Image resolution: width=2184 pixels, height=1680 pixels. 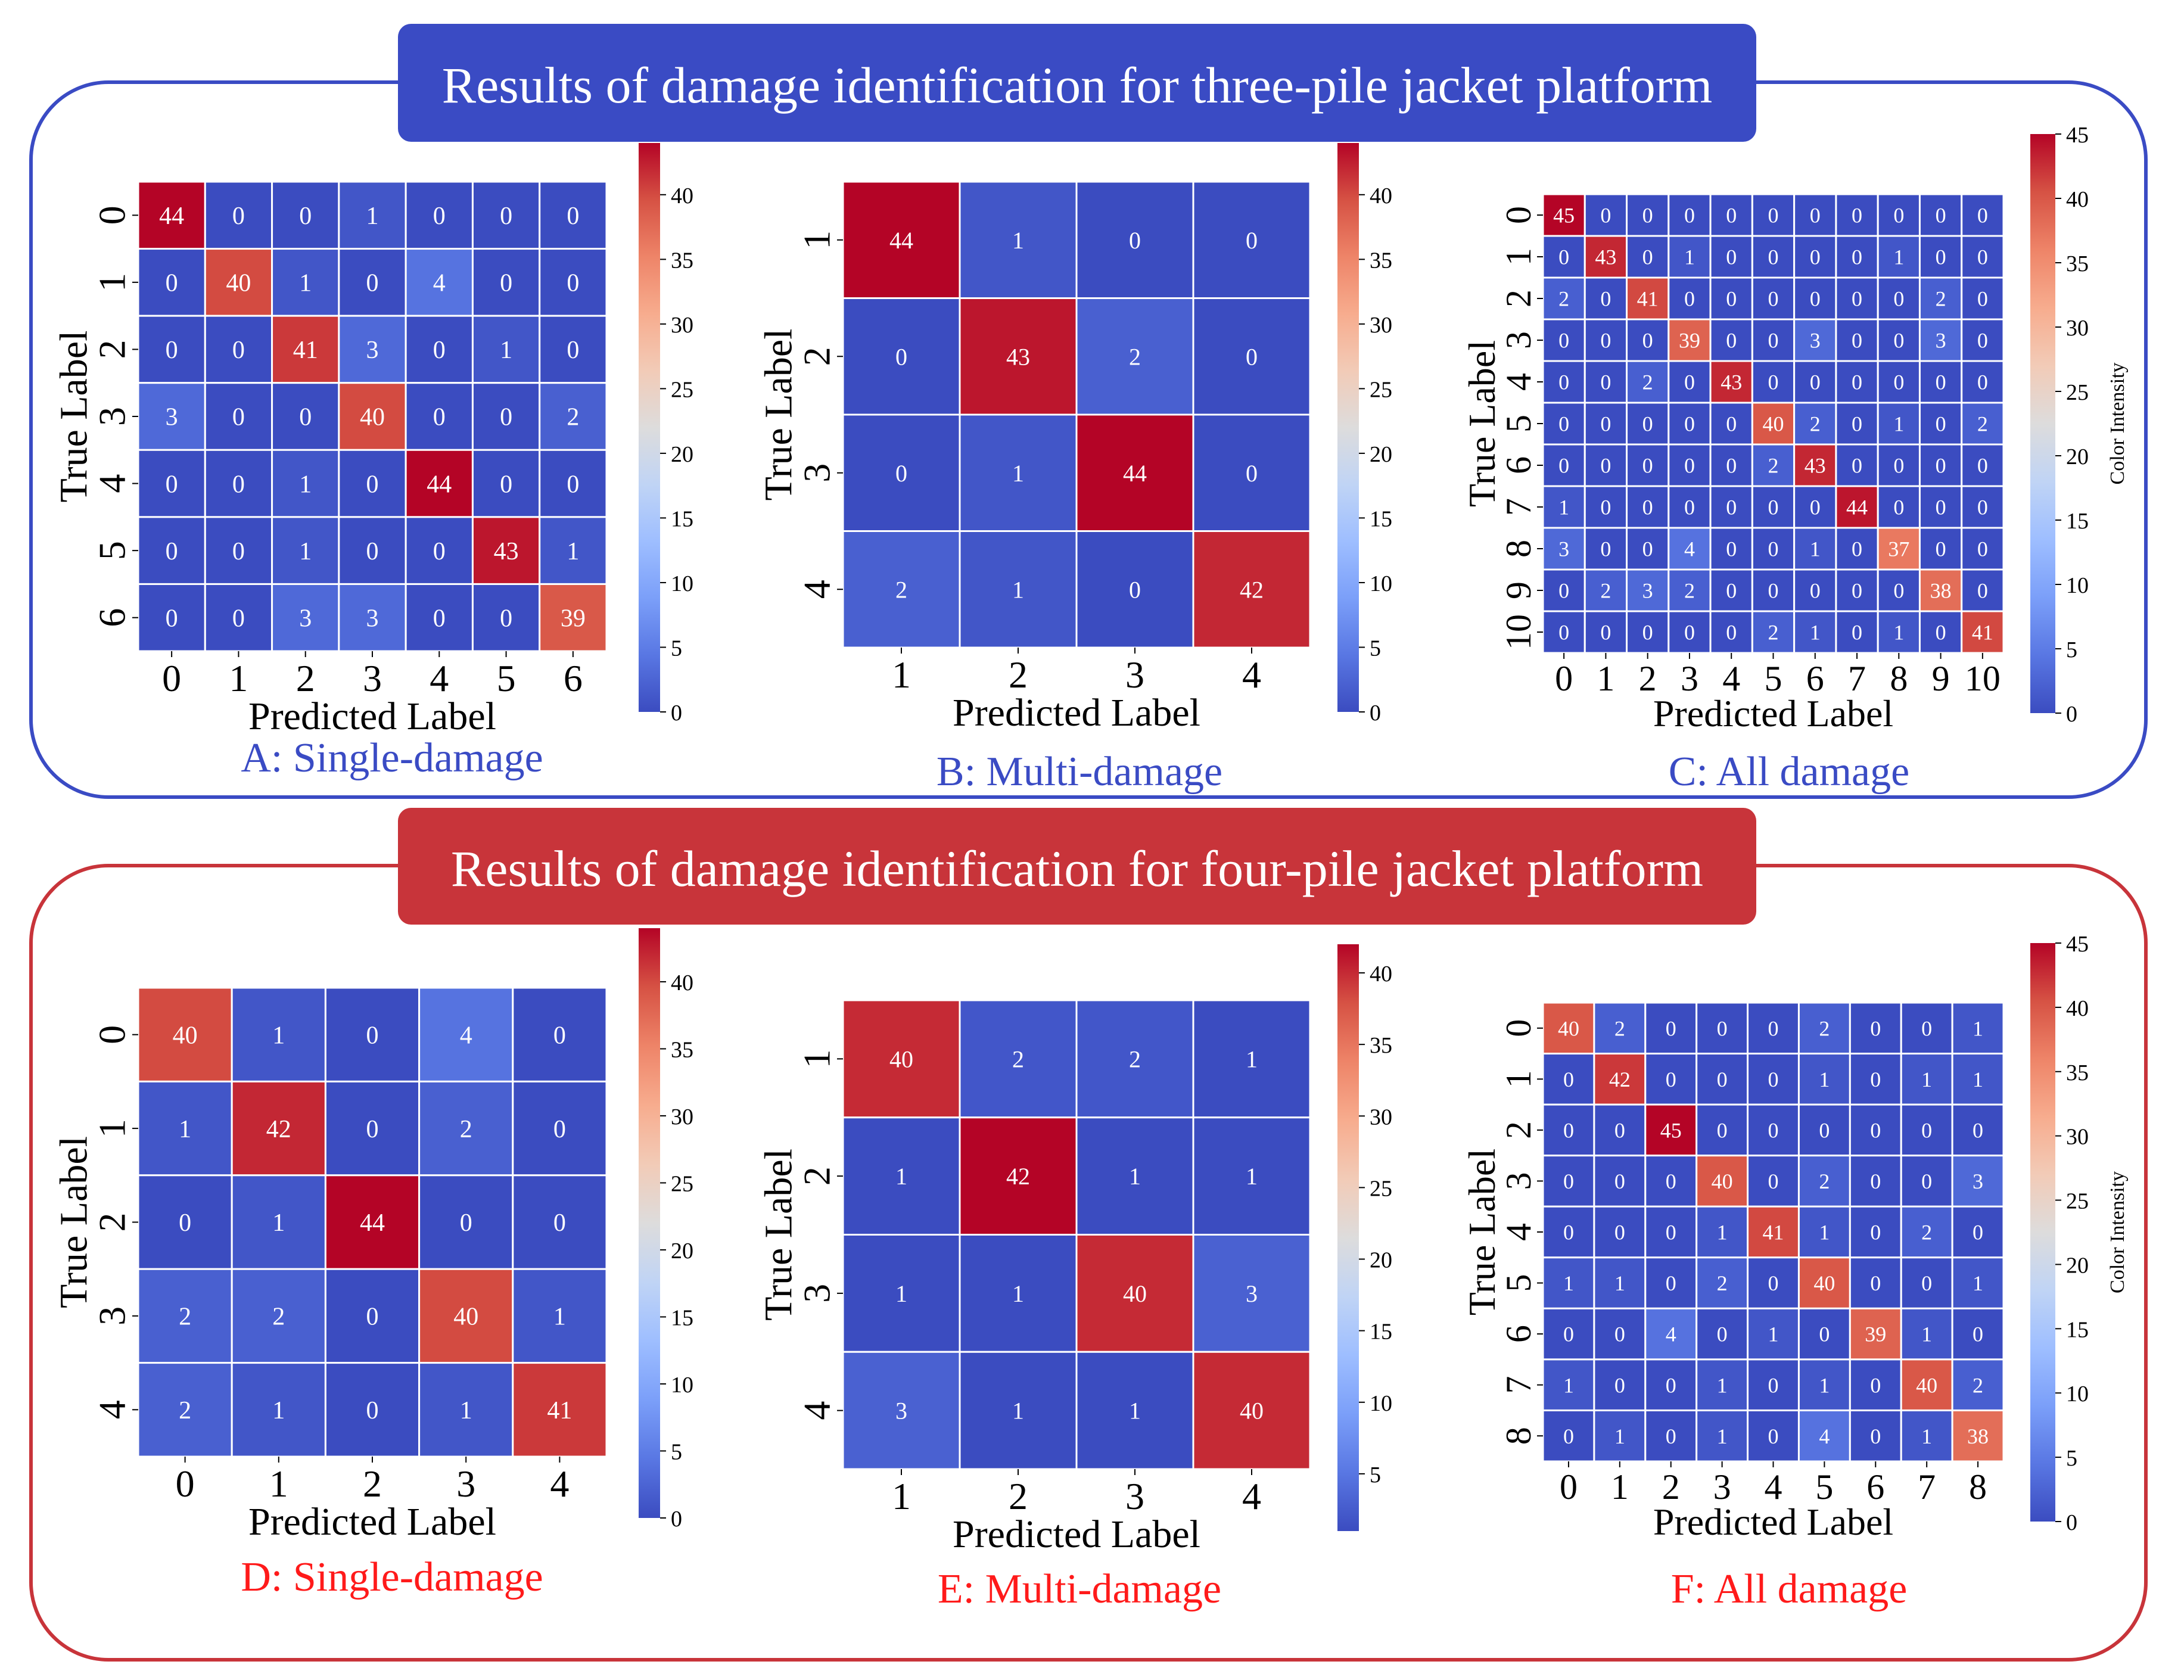 What do you see at coordinates (1671, 1130) in the screenshot?
I see `cell-value-label: 45` at bounding box center [1671, 1130].